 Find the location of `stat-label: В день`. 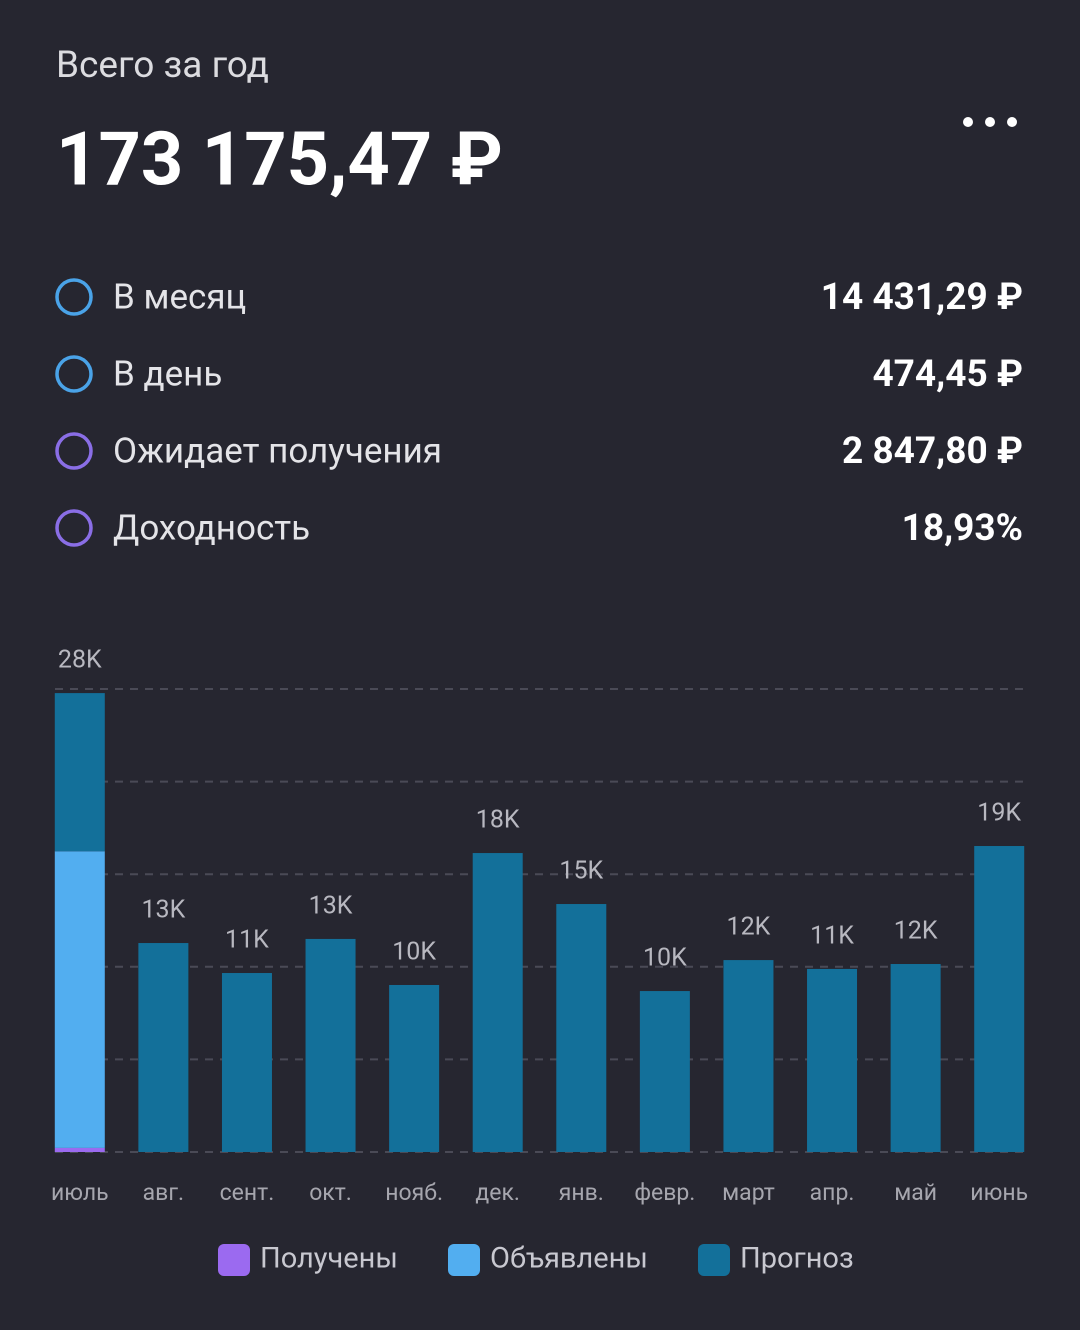

stat-label: В день is located at coordinates (167, 373).